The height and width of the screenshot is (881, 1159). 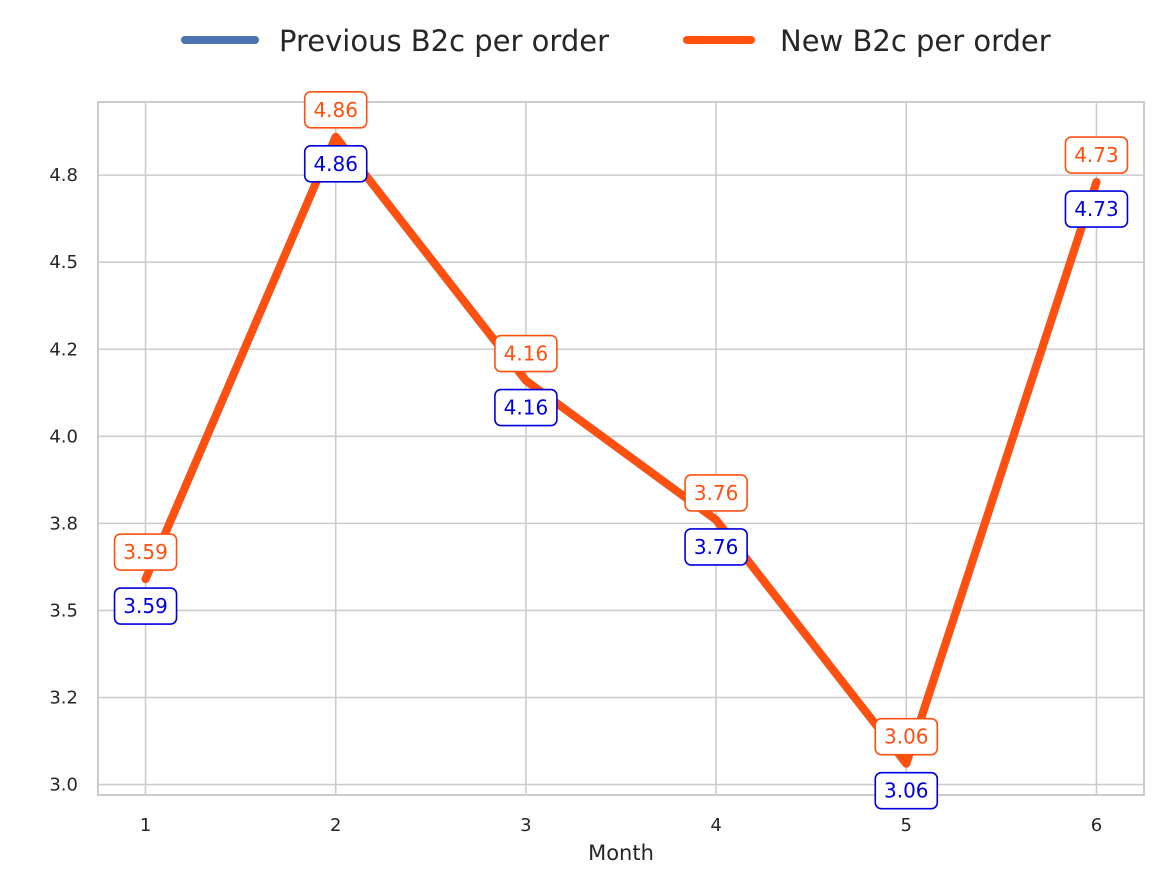 What do you see at coordinates (915, 41) in the screenshot?
I see `legend-label-new: New B2c per order` at bounding box center [915, 41].